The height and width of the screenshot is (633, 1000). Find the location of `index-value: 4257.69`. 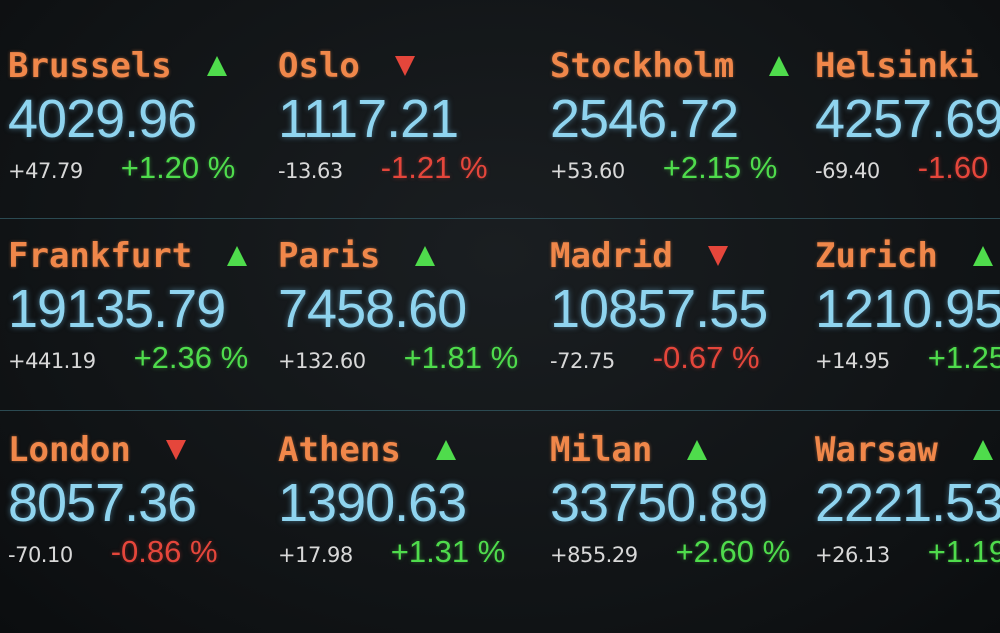

index-value: 4257.69 is located at coordinates (907, 119).